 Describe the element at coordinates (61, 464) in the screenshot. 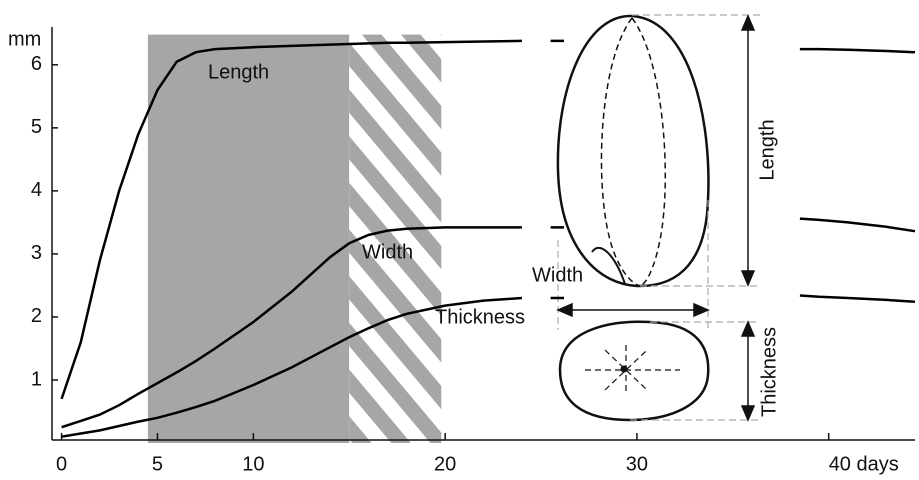

I see `x-tick-label: 0` at that location.